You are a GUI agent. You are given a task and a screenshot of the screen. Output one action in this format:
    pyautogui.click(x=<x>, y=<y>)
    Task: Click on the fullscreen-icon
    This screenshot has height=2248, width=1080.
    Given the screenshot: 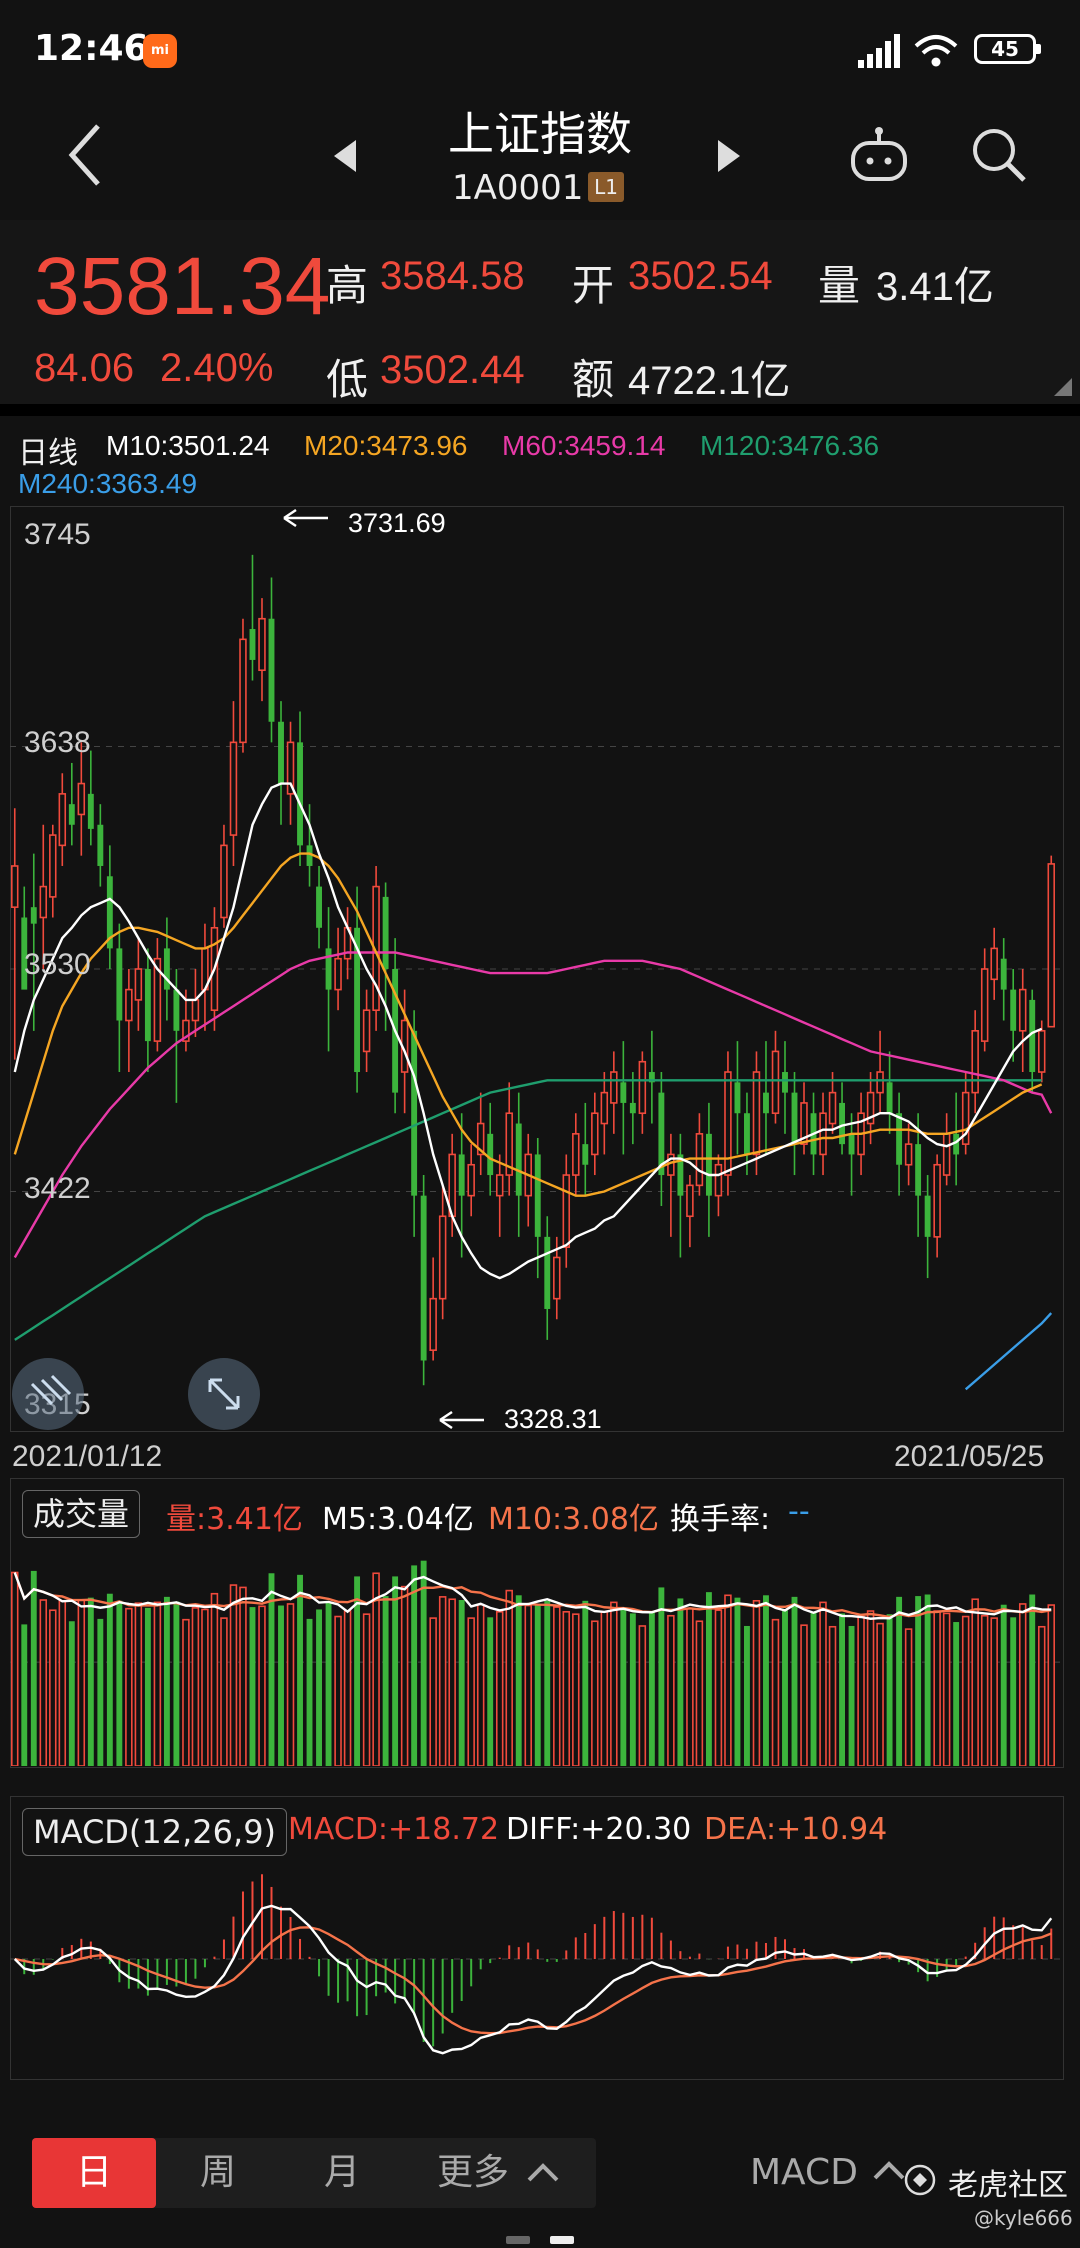 What is the action you would take?
    pyautogui.click(x=224, y=1394)
    